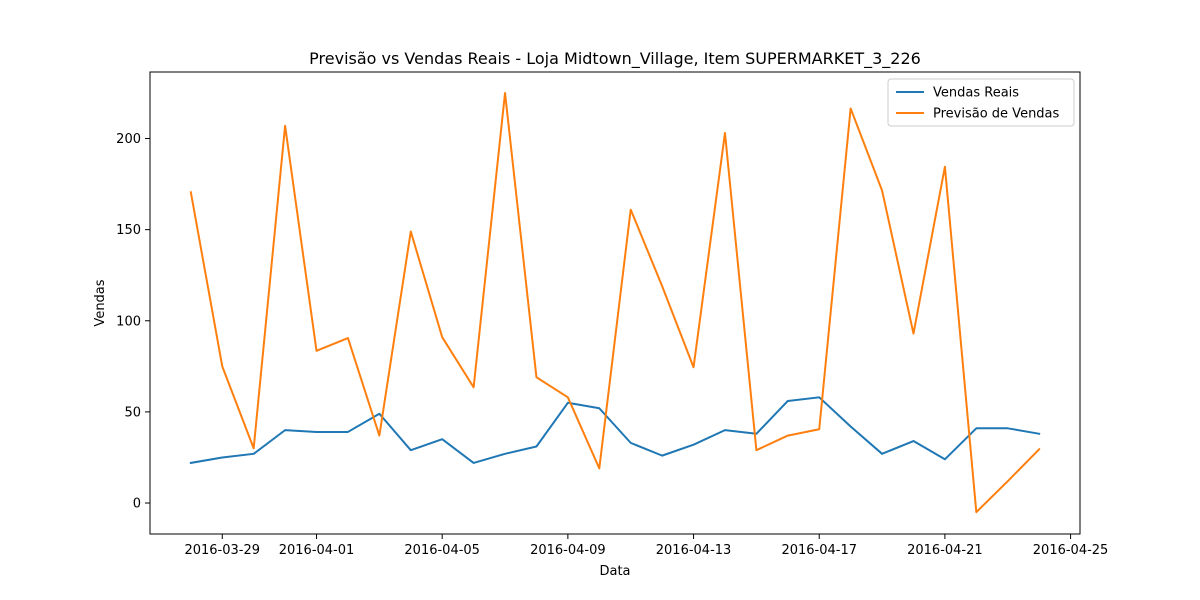  Describe the element at coordinates (615, 430) in the screenshot. I see `series-line-vendas-reais` at that location.